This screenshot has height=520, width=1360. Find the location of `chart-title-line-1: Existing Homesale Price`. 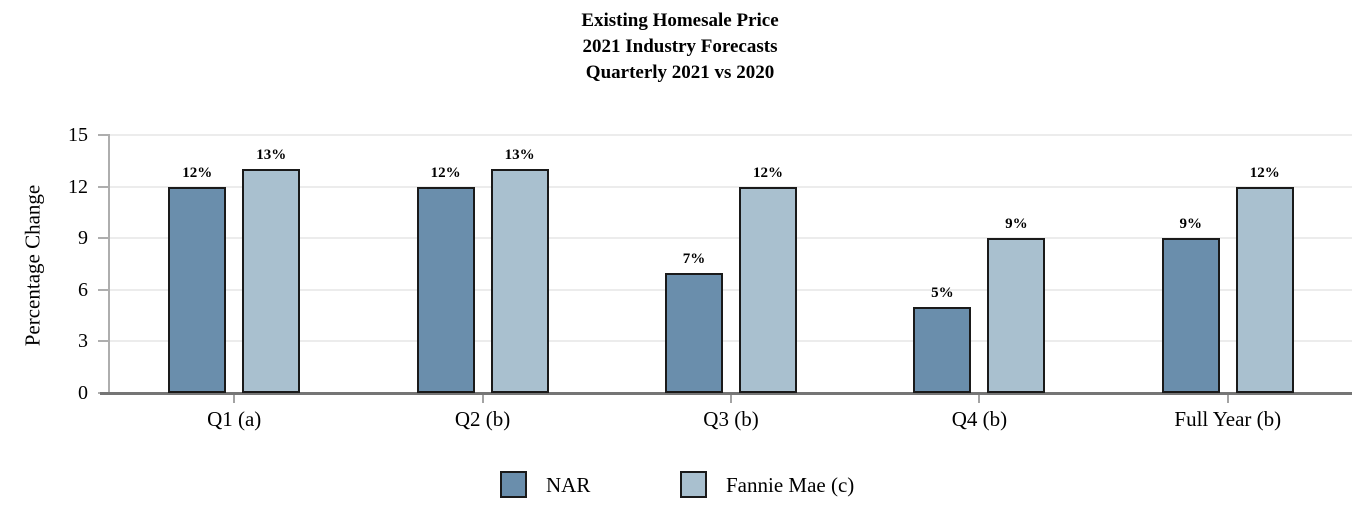

chart-title-line-1: Existing Homesale Price is located at coordinates (680, 20).